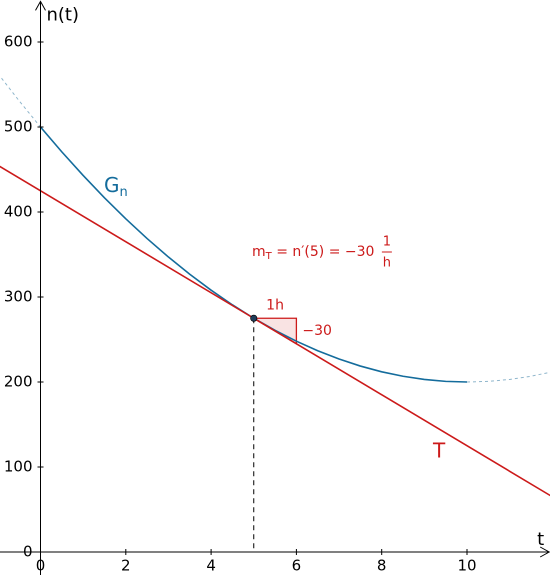 The image size is (550, 575). I want to click on y-tick-label: 500, so click(18, 127).